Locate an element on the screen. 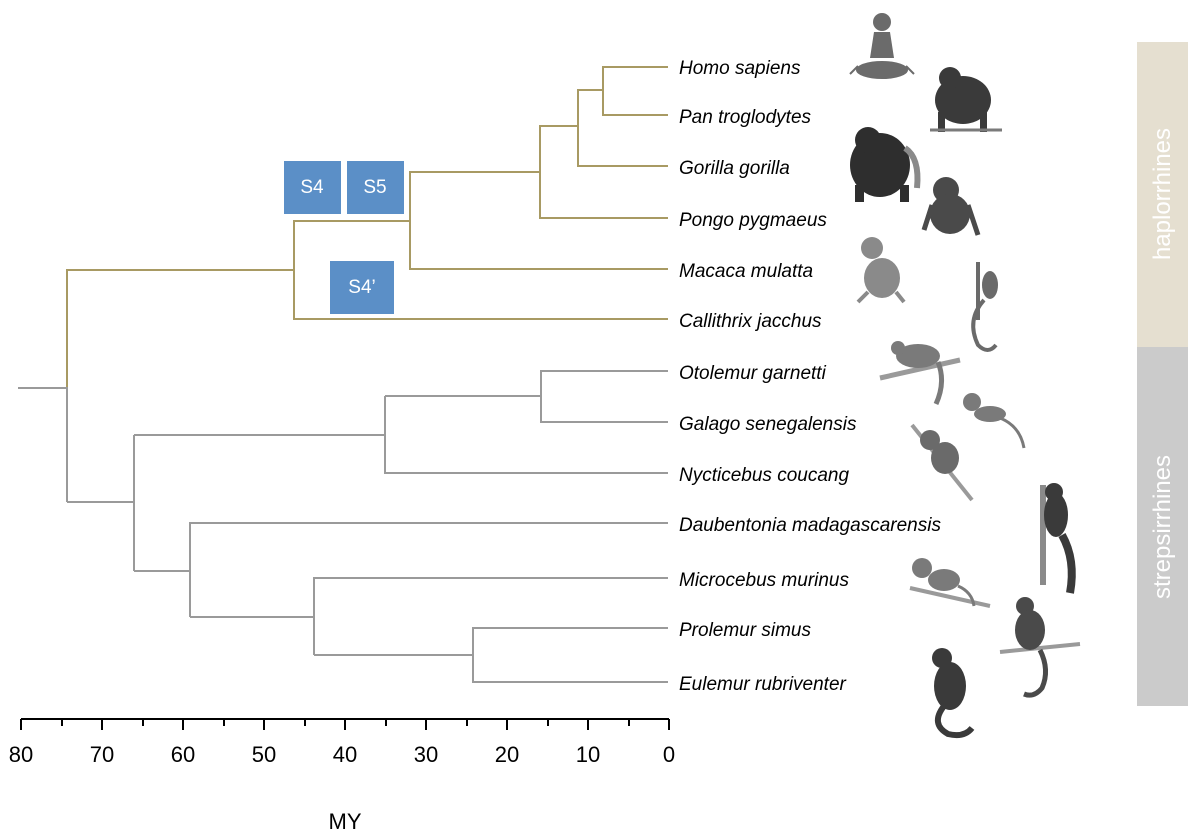 Image resolution: width=1188 pixels, height=833 pixels. species-label: Nycticebus coucang is located at coordinates (764, 475).